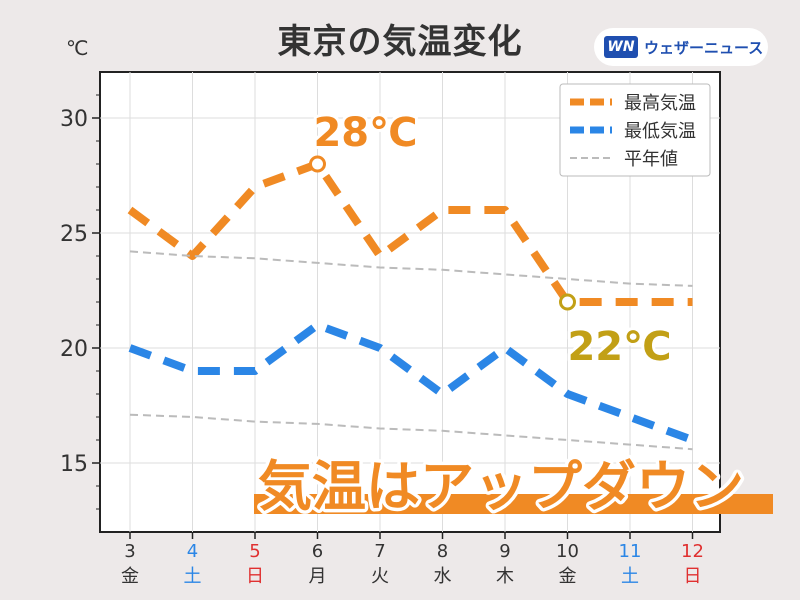  What do you see at coordinates (254, 551) in the screenshot?
I see `x-tick-day: 5` at bounding box center [254, 551].